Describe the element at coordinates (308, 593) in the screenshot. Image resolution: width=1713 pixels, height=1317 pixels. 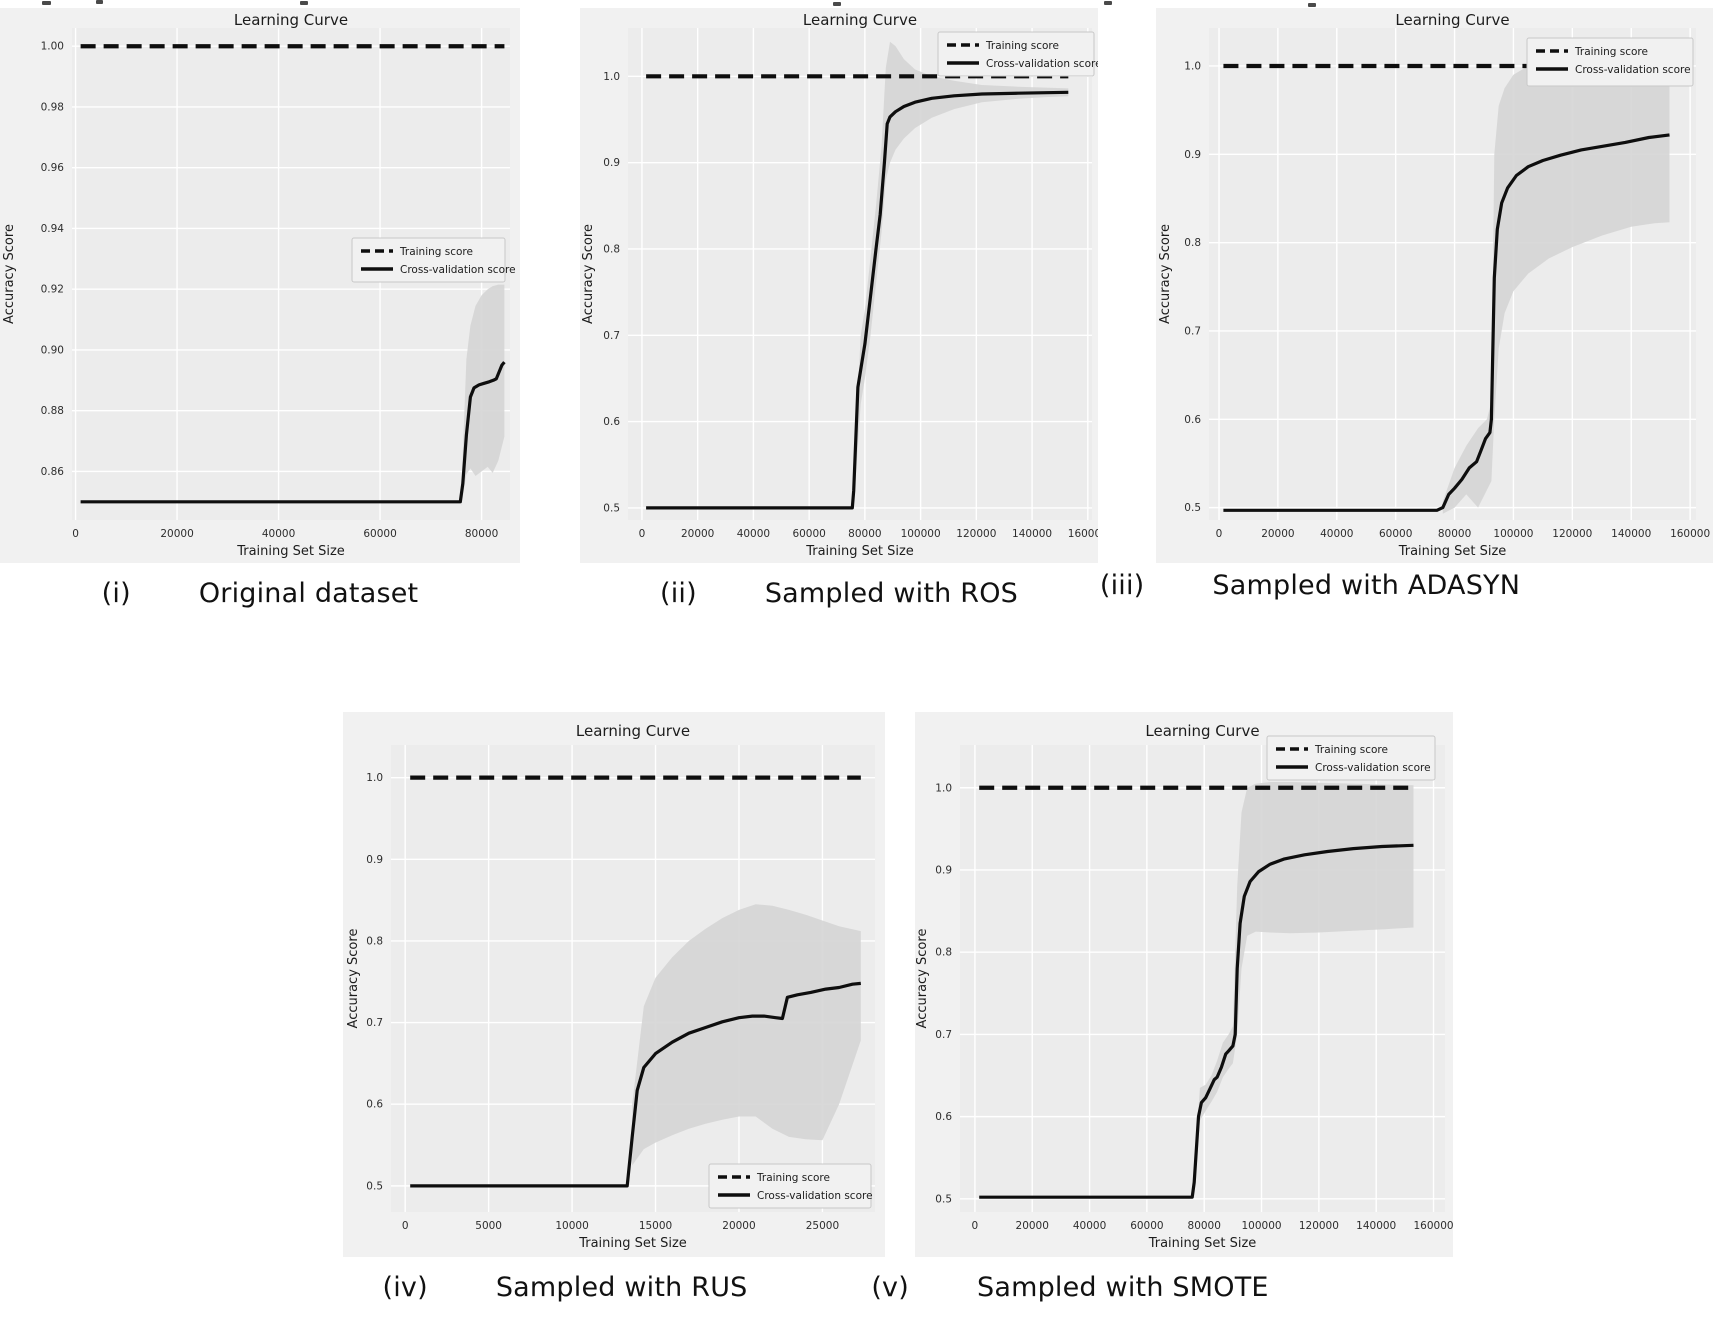
I see `caption-label: Original dataset` at that location.